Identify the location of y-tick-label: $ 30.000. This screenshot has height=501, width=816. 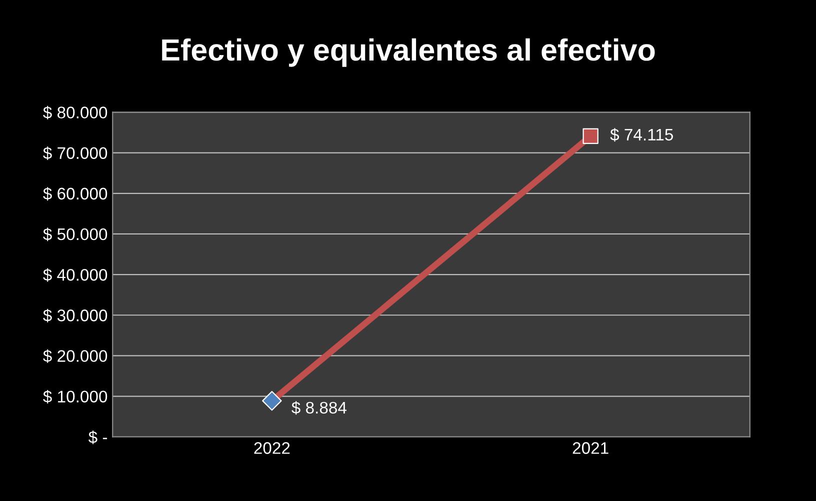
(75, 315).